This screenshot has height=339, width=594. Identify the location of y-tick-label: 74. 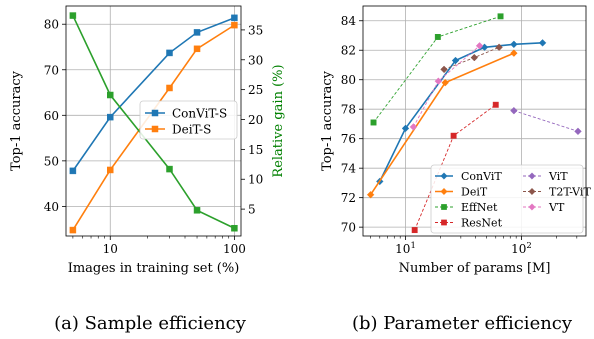
(349, 169).